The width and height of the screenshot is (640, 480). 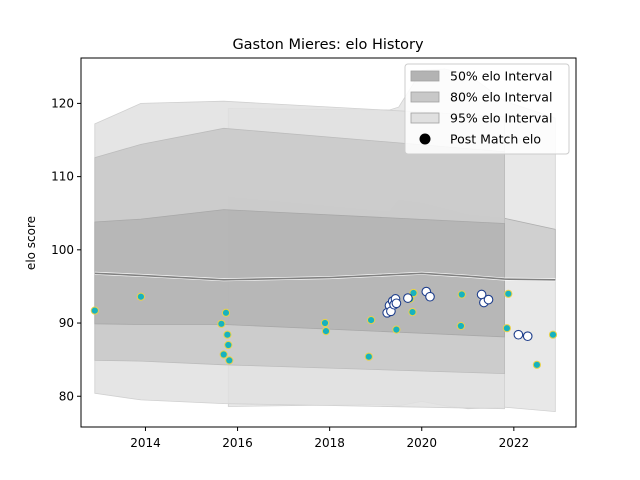 What do you see at coordinates (514, 443) in the screenshot?
I see `x-tick-label: 2022` at bounding box center [514, 443].